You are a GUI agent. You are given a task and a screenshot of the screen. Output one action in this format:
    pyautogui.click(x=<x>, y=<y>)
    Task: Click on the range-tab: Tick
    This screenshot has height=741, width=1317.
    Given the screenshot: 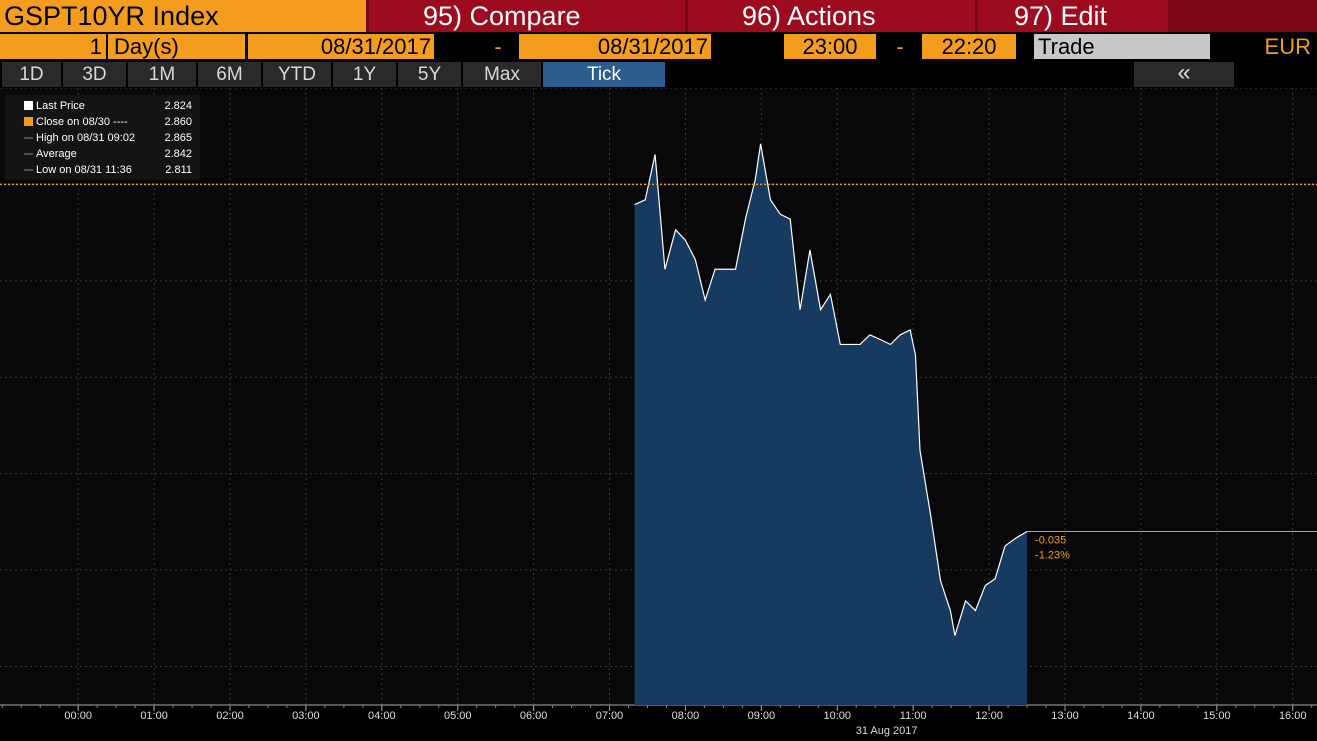 What is the action you would take?
    pyautogui.click(x=604, y=74)
    